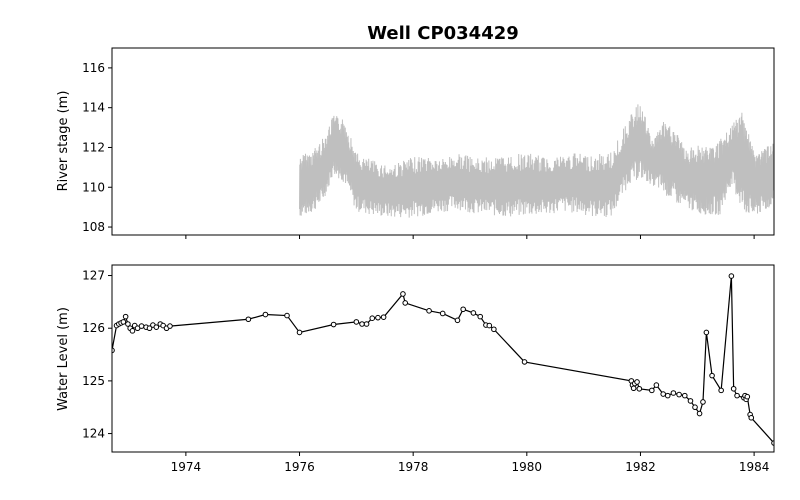 The height and width of the screenshot is (500, 800). Describe the element at coordinates (93, 434) in the screenshot. I see `y-tick-label: 124` at that location.